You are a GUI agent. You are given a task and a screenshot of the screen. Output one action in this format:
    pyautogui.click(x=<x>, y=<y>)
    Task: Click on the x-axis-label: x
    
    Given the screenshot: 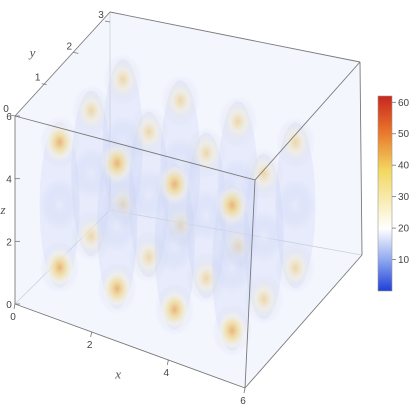 What is the action you would take?
    pyautogui.click(x=117, y=374)
    